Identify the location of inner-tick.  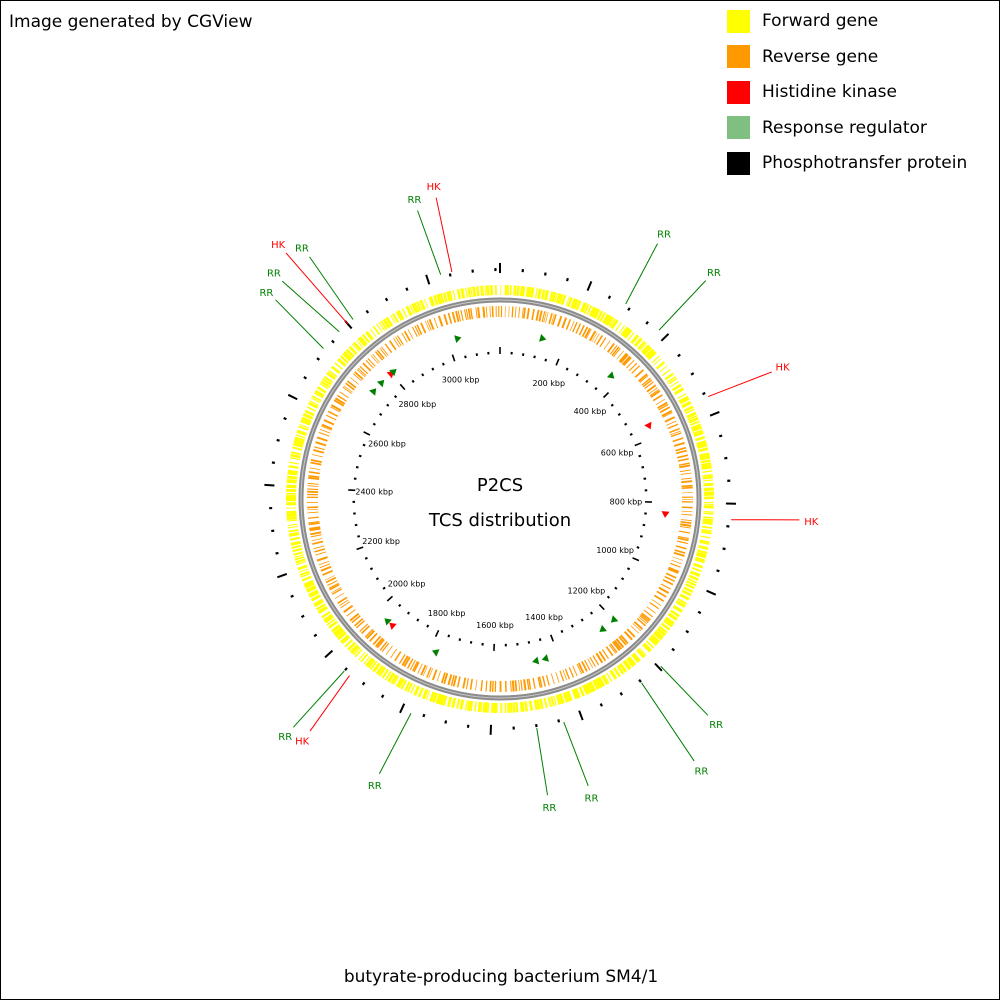
(388, 405).